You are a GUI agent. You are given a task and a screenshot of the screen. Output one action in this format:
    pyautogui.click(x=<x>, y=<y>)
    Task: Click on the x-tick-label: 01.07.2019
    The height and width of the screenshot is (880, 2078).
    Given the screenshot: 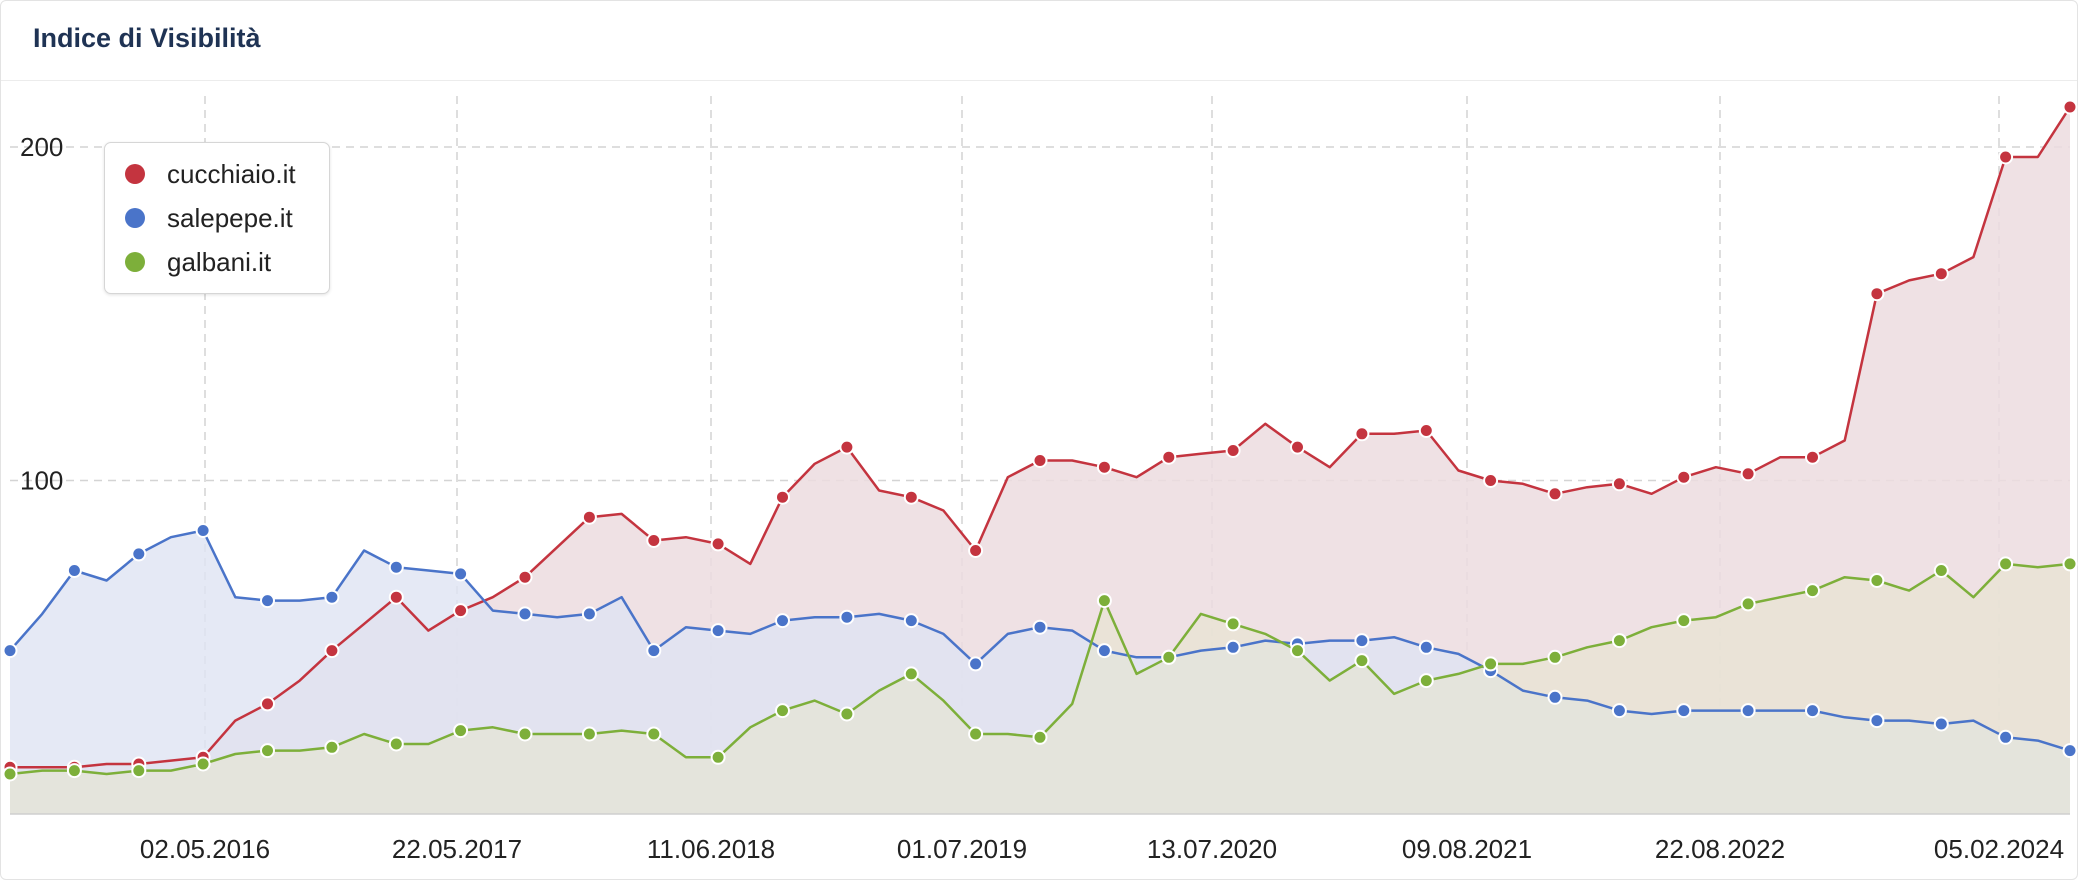 What is the action you would take?
    pyautogui.click(x=962, y=849)
    